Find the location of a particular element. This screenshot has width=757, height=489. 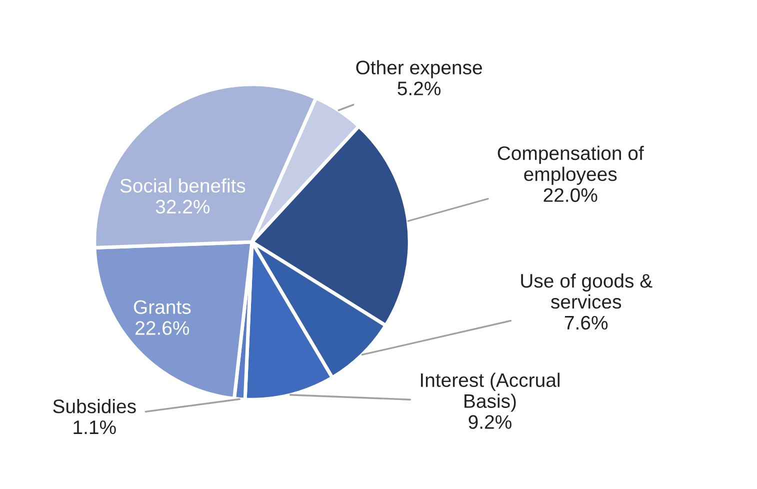

data-label: 32.2% is located at coordinates (183, 207).